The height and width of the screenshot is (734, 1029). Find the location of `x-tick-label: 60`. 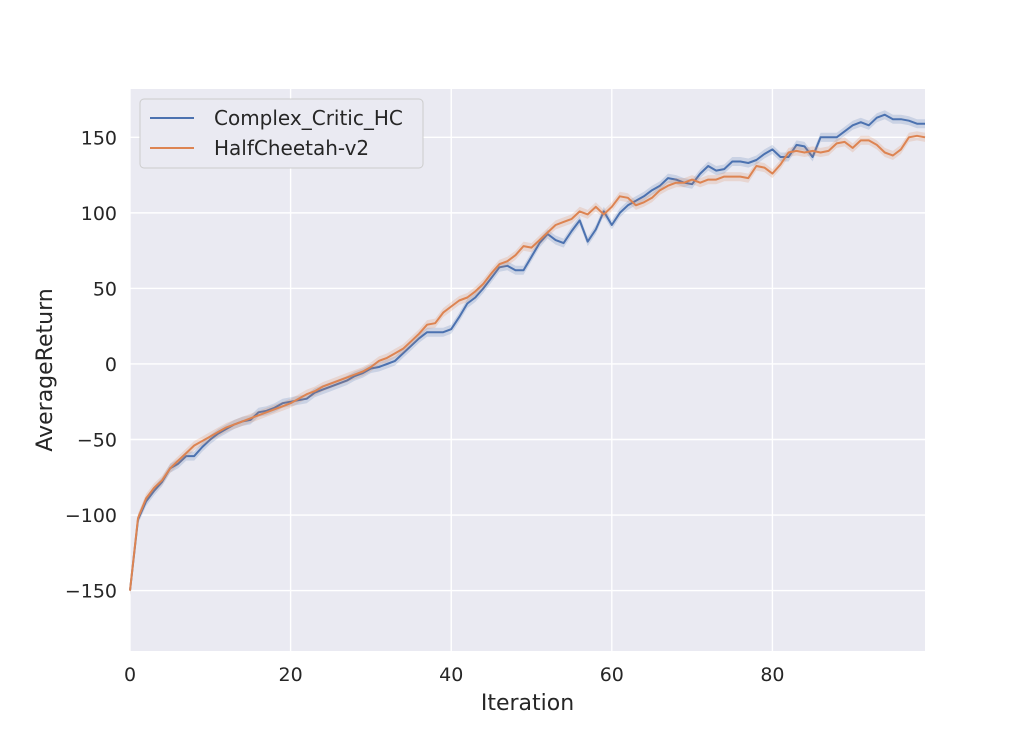

x-tick-label: 60 is located at coordinates (612, 675).